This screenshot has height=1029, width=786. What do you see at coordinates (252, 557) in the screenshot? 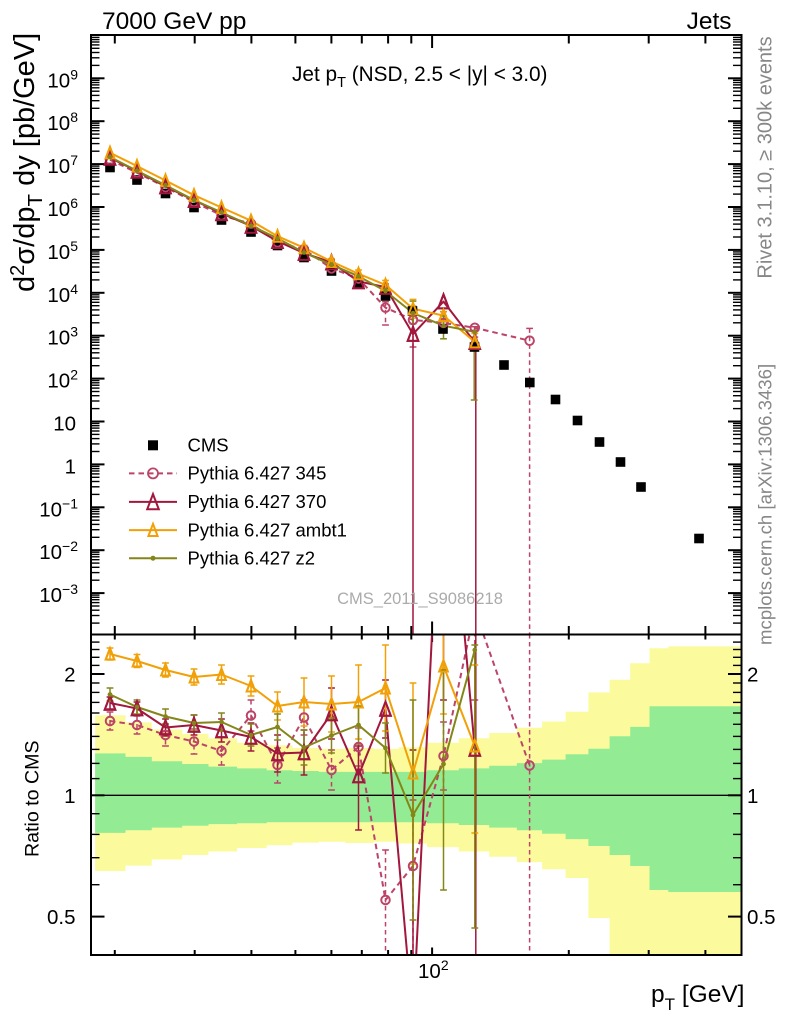
I see `svg-text: Pythia 6.427 z2` at bounding box center [252, 557].